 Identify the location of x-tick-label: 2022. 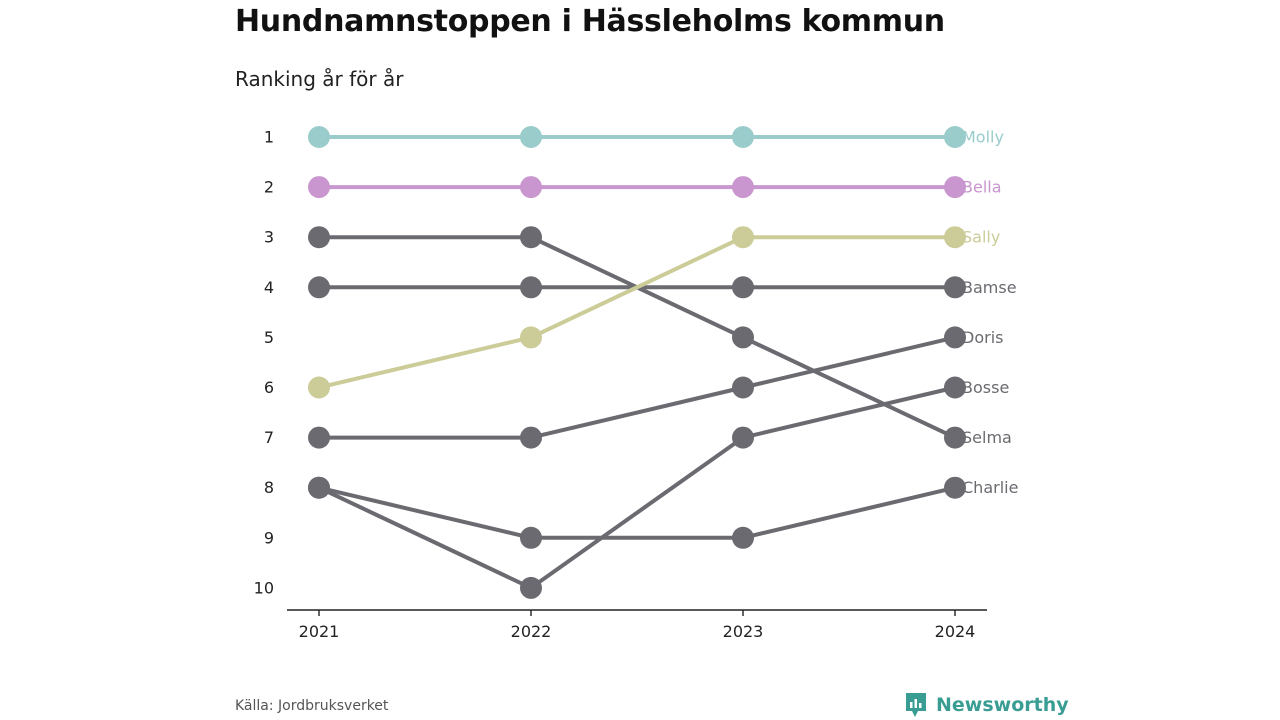
(531, 631).